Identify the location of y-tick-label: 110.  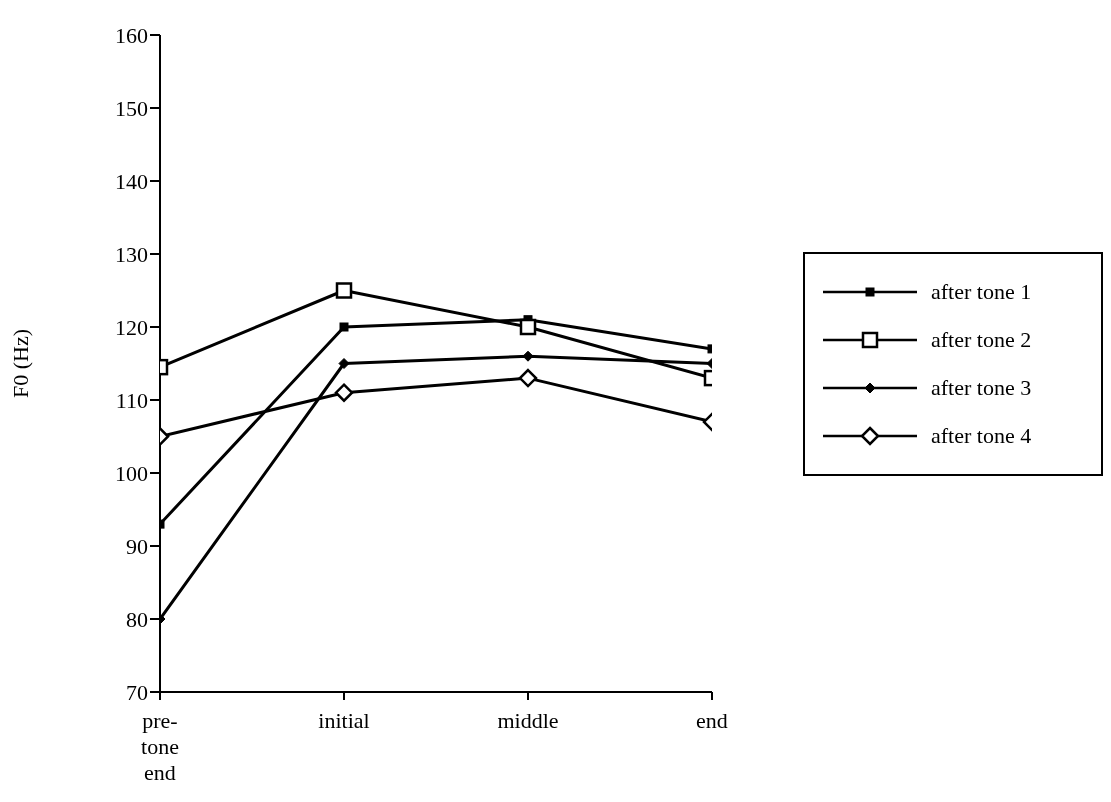
(131, 400).